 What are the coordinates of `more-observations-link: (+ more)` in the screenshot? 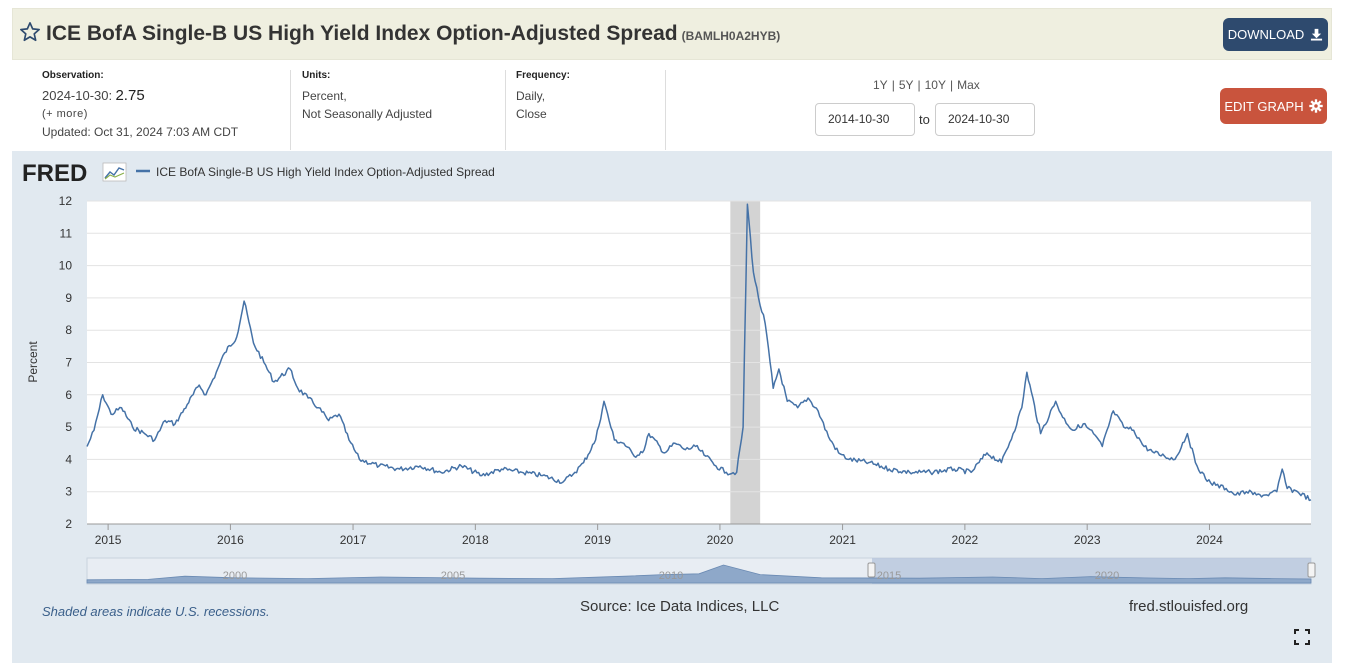 It's located at (65, 114).